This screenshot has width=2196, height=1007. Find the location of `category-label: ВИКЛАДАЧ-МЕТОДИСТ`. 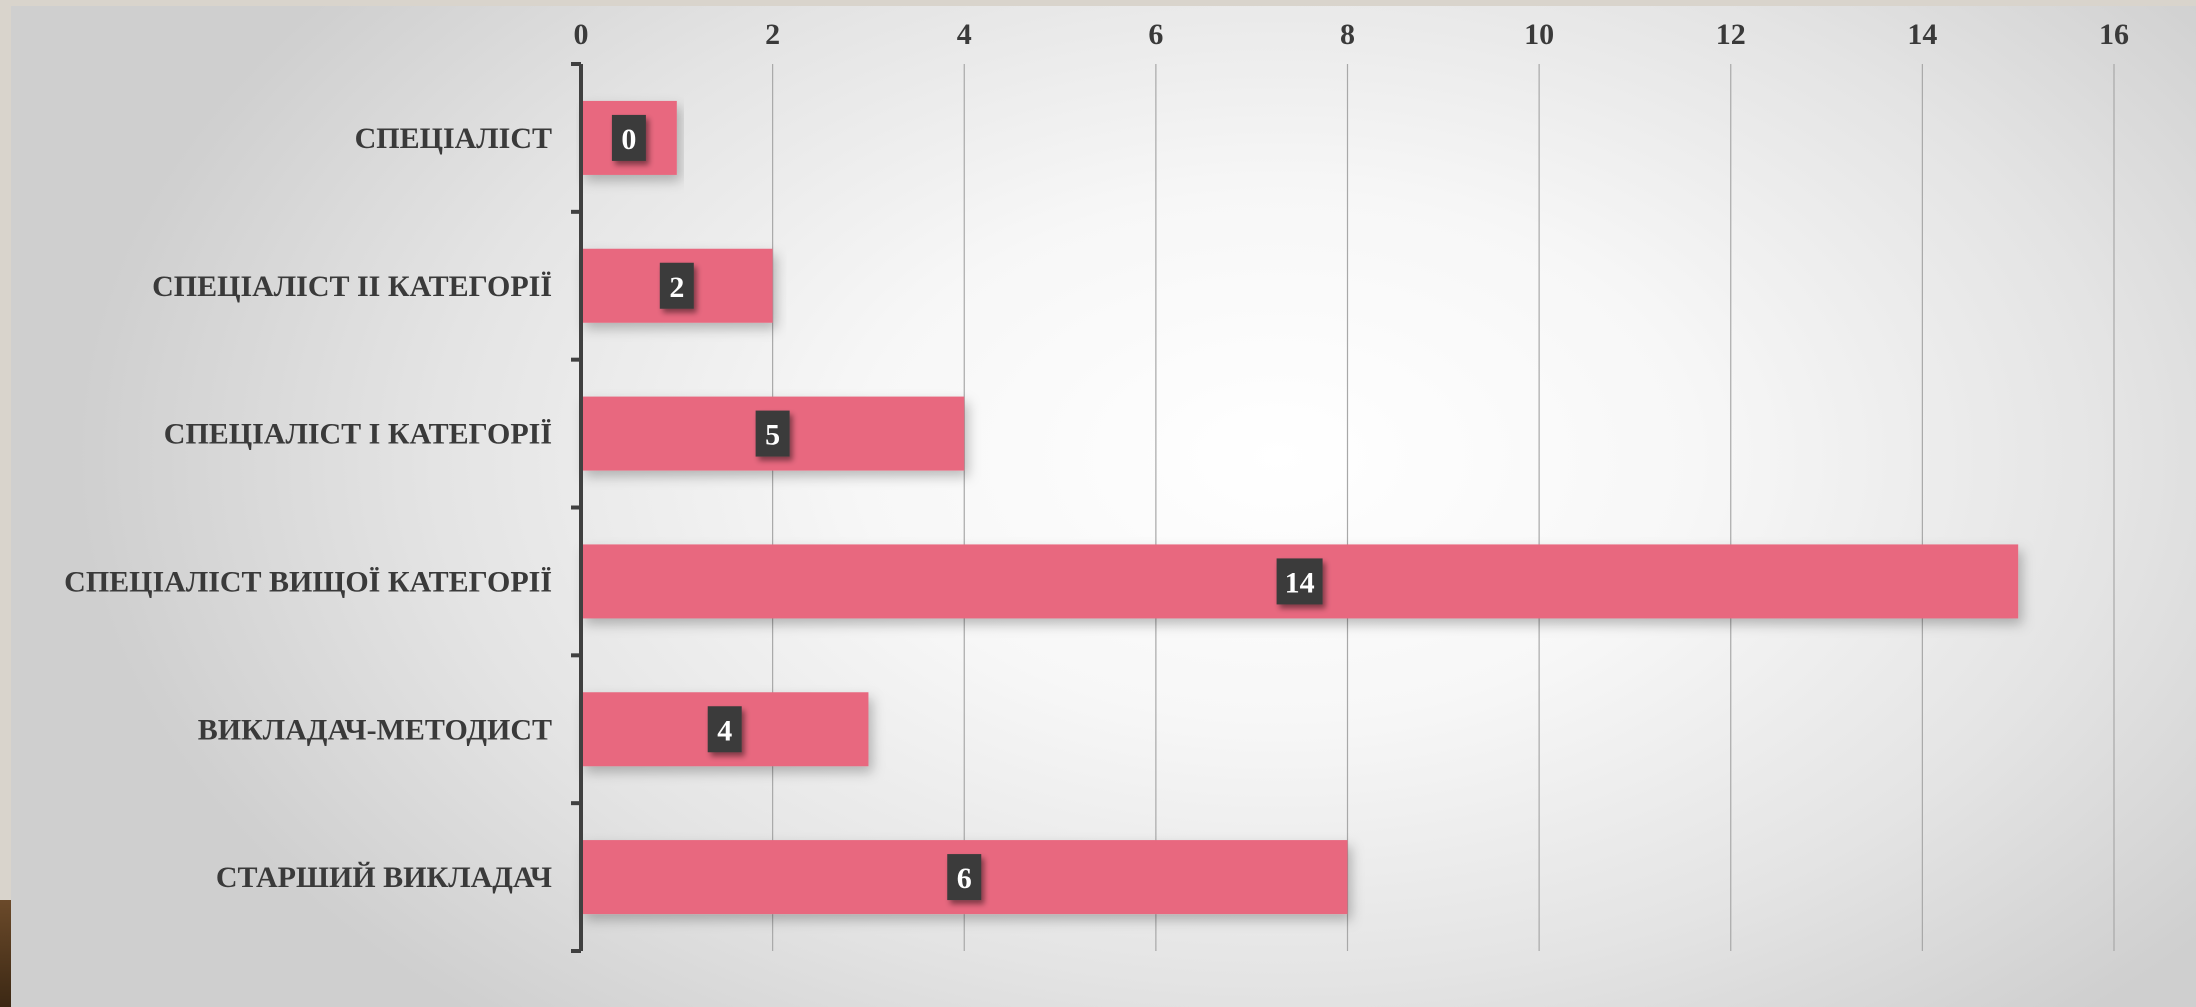

category-label: ВИКЛАДАЧ-МЕТОДИСТ is located at coordinates (375, 729).